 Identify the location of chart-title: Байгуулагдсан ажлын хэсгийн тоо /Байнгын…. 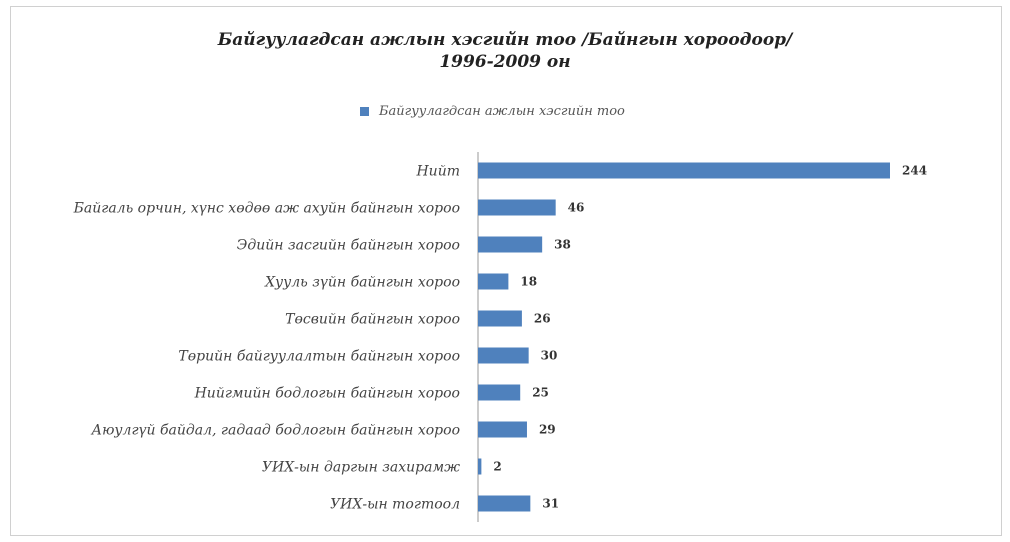
(505, 40).